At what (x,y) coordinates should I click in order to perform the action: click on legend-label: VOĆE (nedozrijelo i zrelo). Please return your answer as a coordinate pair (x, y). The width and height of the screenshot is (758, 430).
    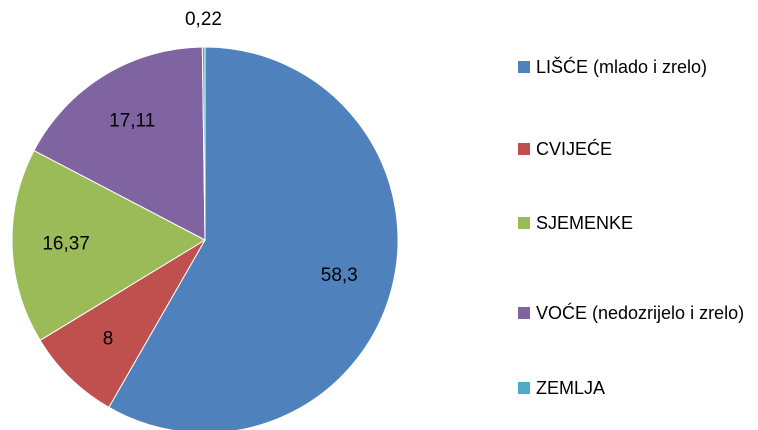
    Looking at the image, I should click on (640, 313).